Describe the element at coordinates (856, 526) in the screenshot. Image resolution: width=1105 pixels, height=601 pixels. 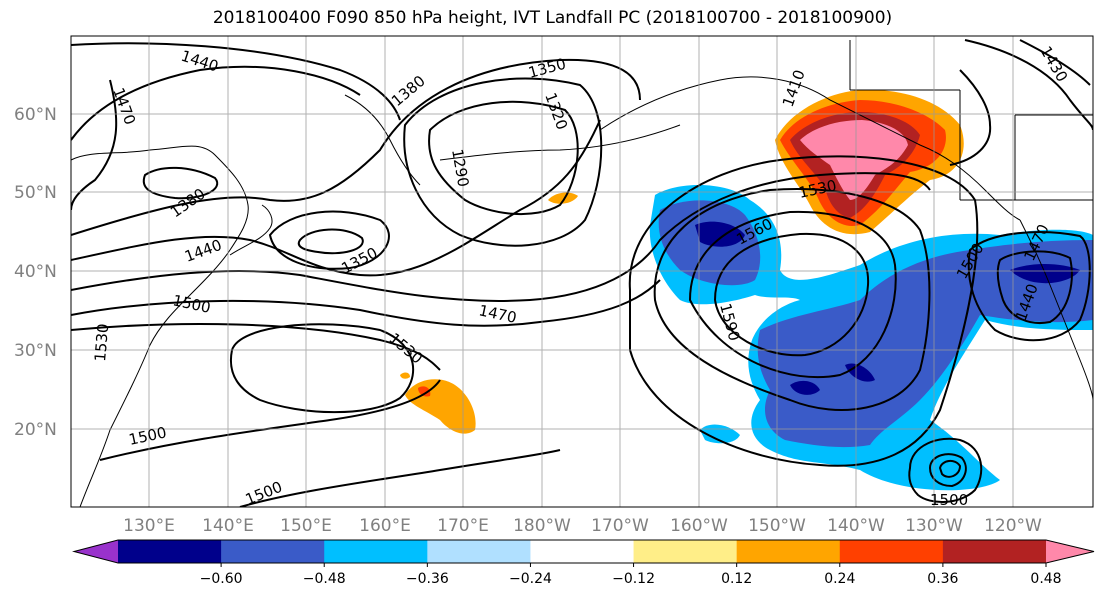
I see `lon-label: 140°W` at that location.